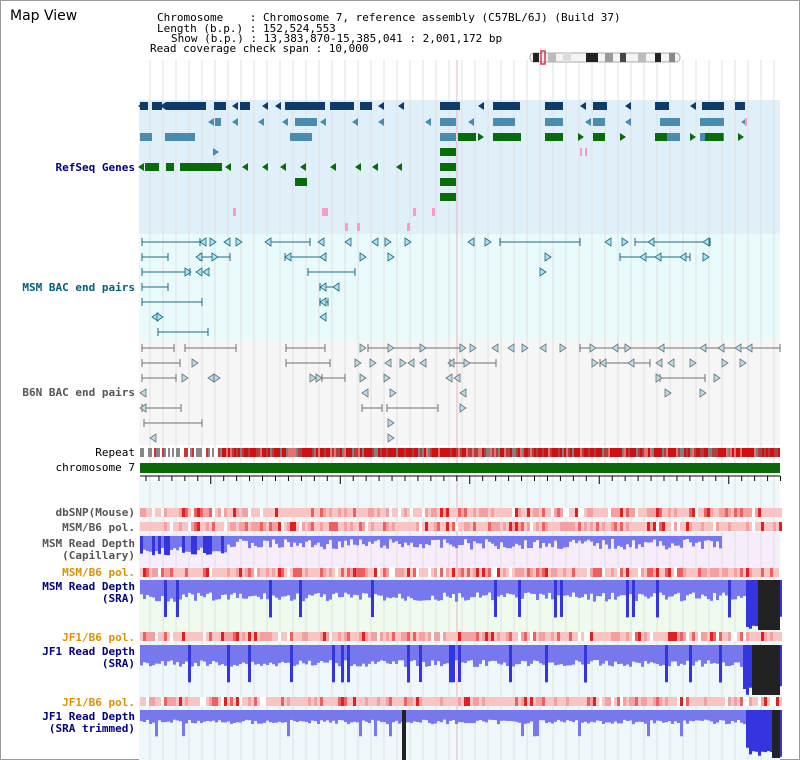 The width and height of the screenshot is (800, 760). Describe the element at coordinates (98, 702) in the screenshot. I see `jf1-pol2-track-label: JF1/B6 pol.` at that location.